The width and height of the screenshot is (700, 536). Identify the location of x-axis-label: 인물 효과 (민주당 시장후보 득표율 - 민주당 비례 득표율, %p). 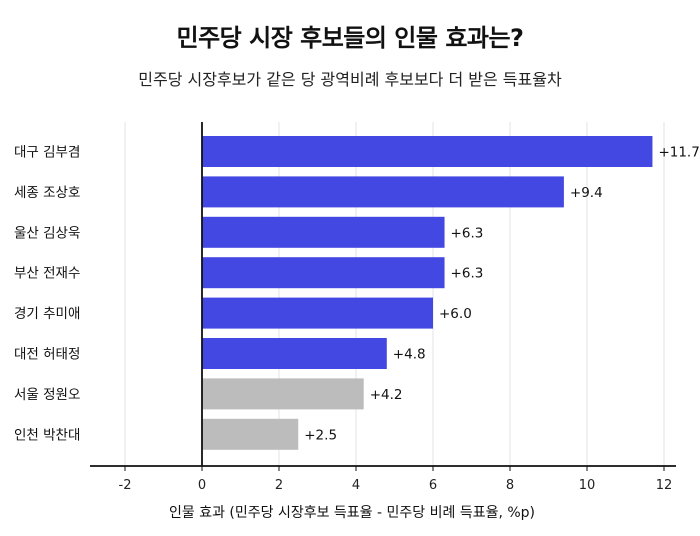
(352, 513).